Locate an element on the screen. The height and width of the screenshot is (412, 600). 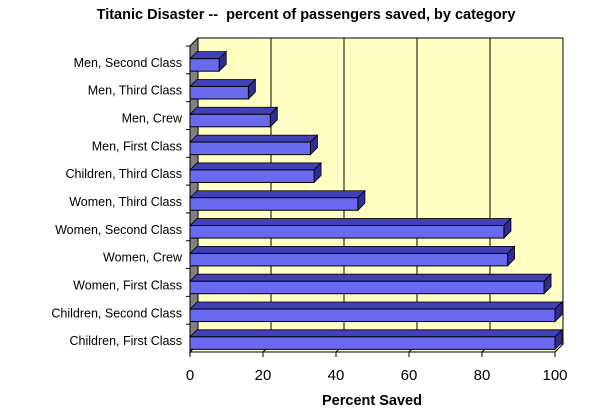
x-tick-label: 100 is located at coordinates (554, 375).